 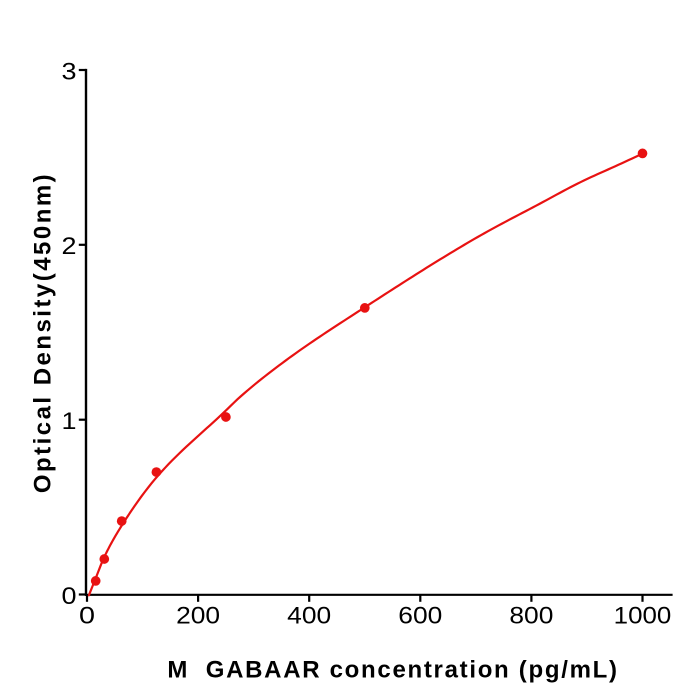 What do you see at coordinates (43, 332) in the screenshot?
I see `svg-text: Optical Density(450nm)` at bounding box center [43, 332].